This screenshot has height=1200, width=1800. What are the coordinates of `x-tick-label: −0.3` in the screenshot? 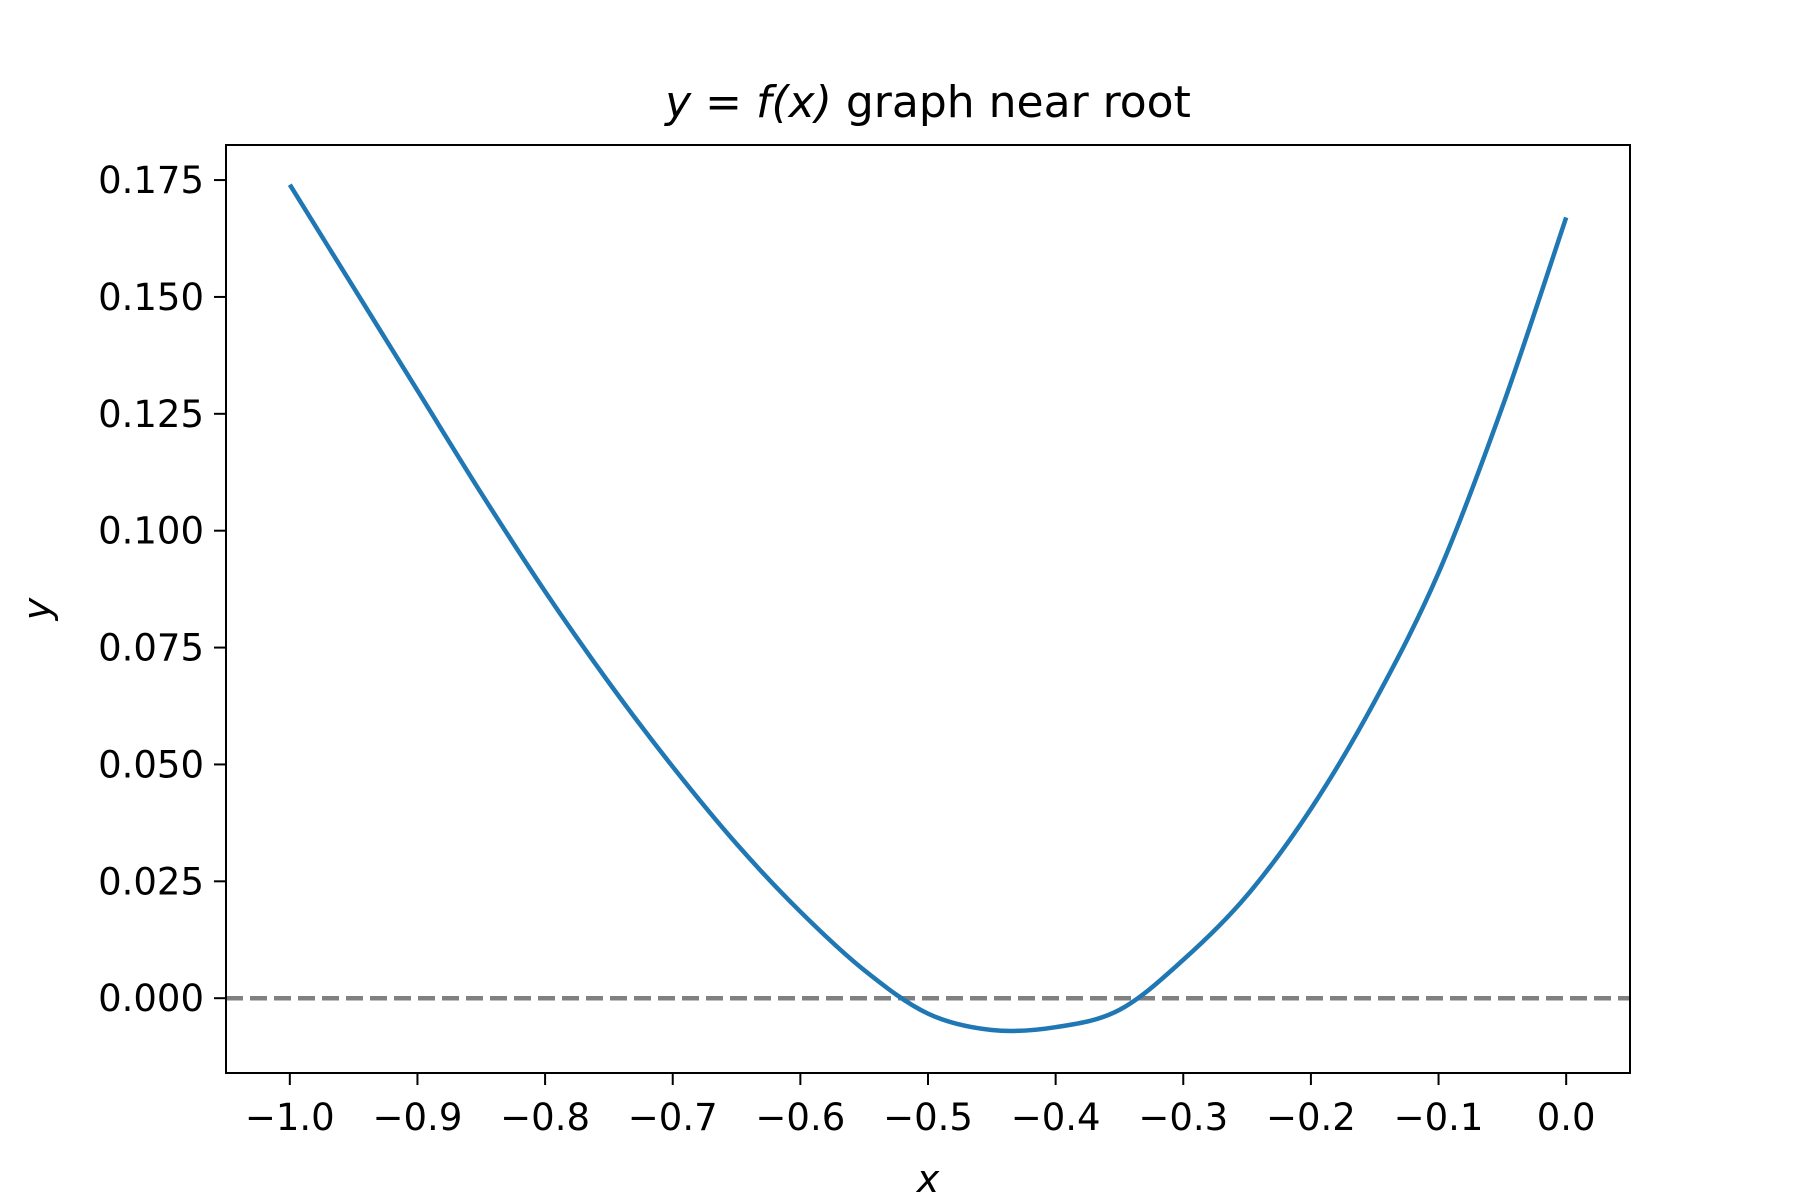 It's located at (1183, 1117).